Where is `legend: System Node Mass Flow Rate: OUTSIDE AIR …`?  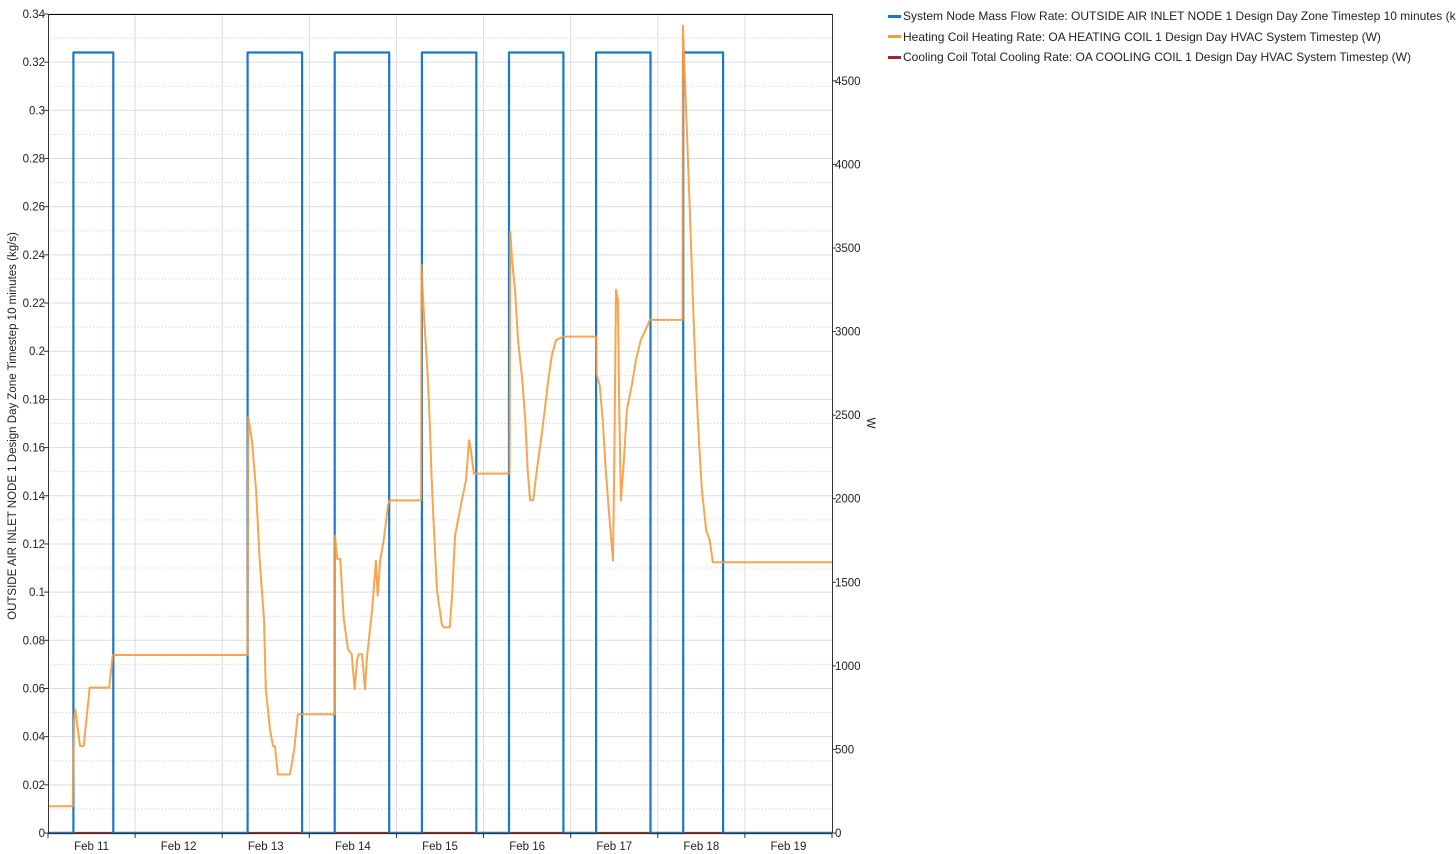 legend: System Node Mass Flow Rate: OUTSIDE AIR … is located at coordinates (1172, 37).